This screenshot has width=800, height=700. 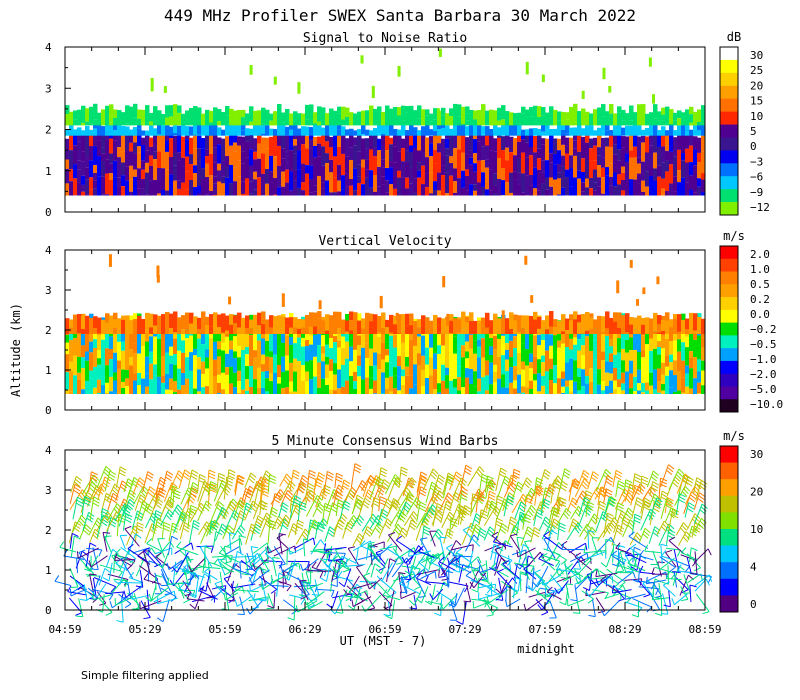 What do you see at coordinates (532, 299) in the screenshot?
I see `heatmap-speck` at bounding box center [532, 299].